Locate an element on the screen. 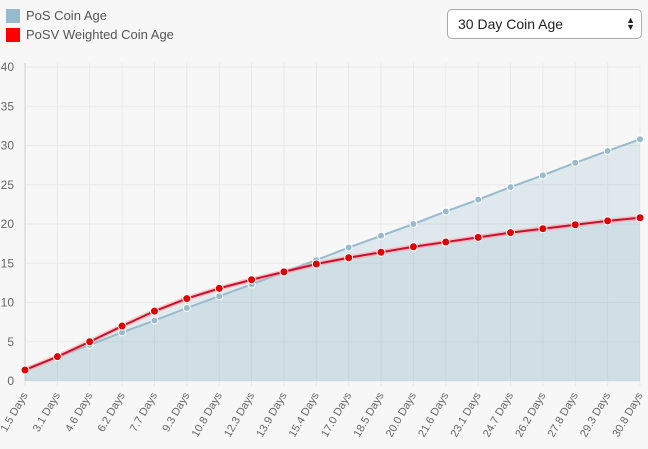 The height and width of the screenshot is (449, 648). x-tick-label: 13.9 Days is located at coordinates (271, 414).